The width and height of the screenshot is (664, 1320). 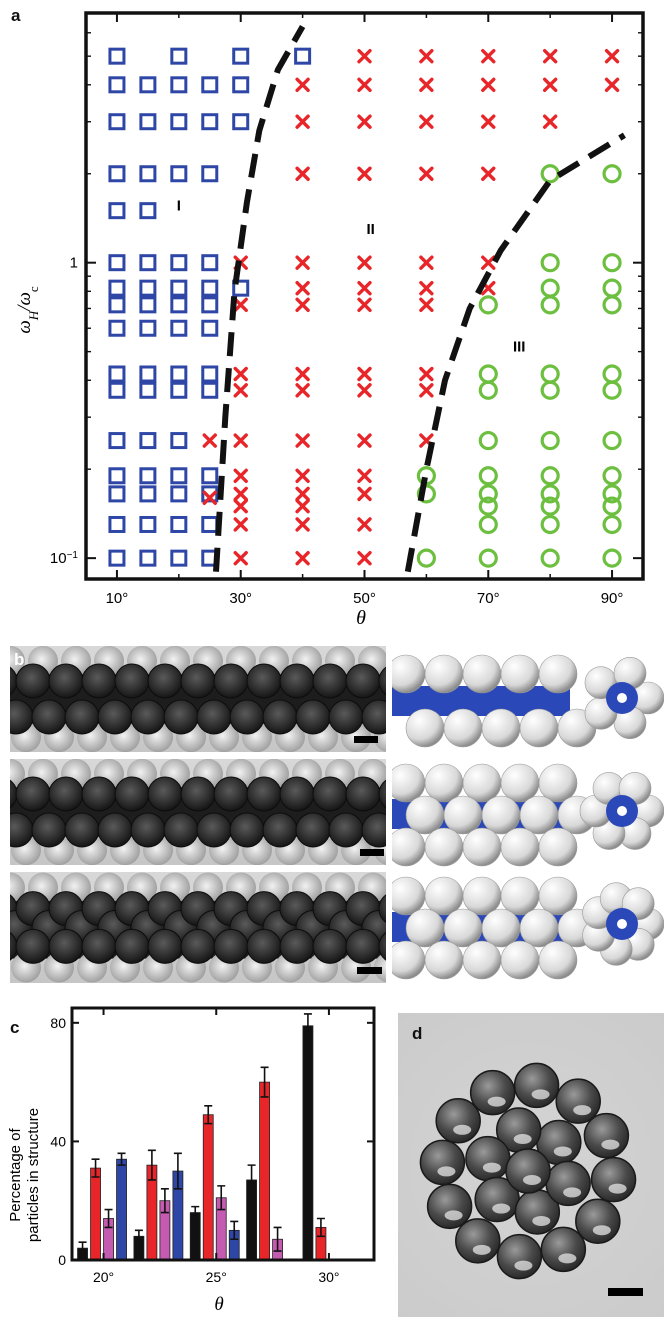 What do you see at coordinates (371, 229) in the screenshot?
I see `region-label: II` at bounding box center [371, 229].